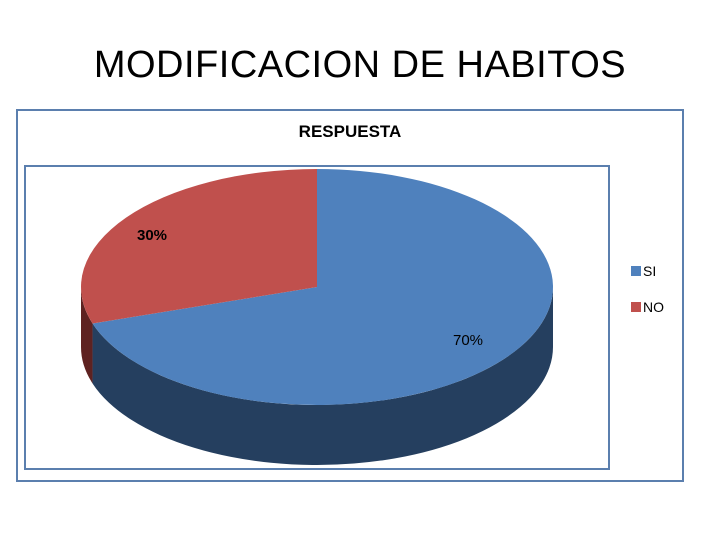 This screenshot has width=720, height=540. Describe the element at coordinates (468, 340) in the screenshot. I see `data-label-si: 70%` at that location.